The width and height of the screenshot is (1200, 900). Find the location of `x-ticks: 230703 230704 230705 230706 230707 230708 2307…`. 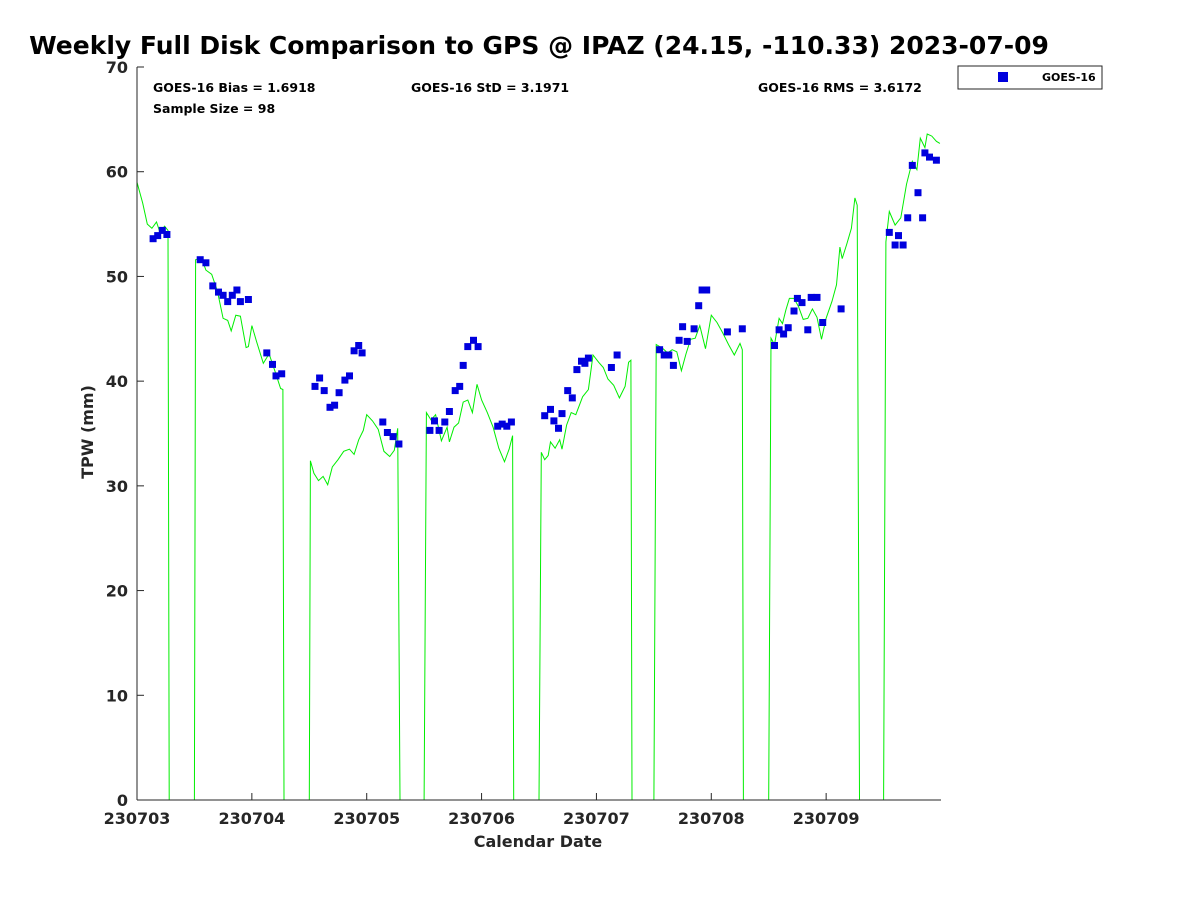

x-ticks: 230703 230704 230705 230706 230707 230708 2307… is located at coordinates (482, 810).